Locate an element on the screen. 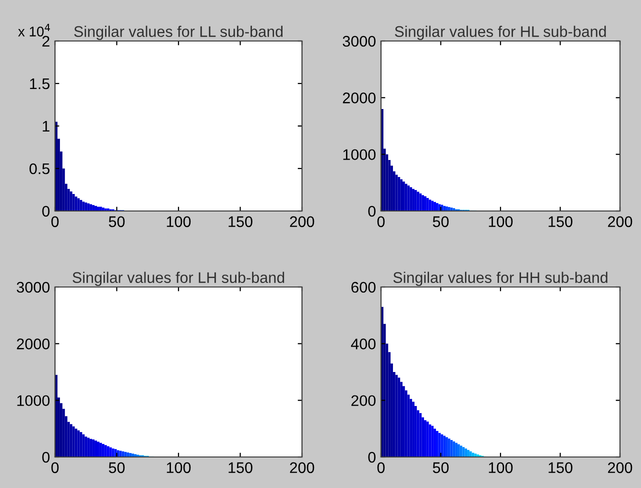  y-tick-label: 200 is located at coordinates (363, 400).